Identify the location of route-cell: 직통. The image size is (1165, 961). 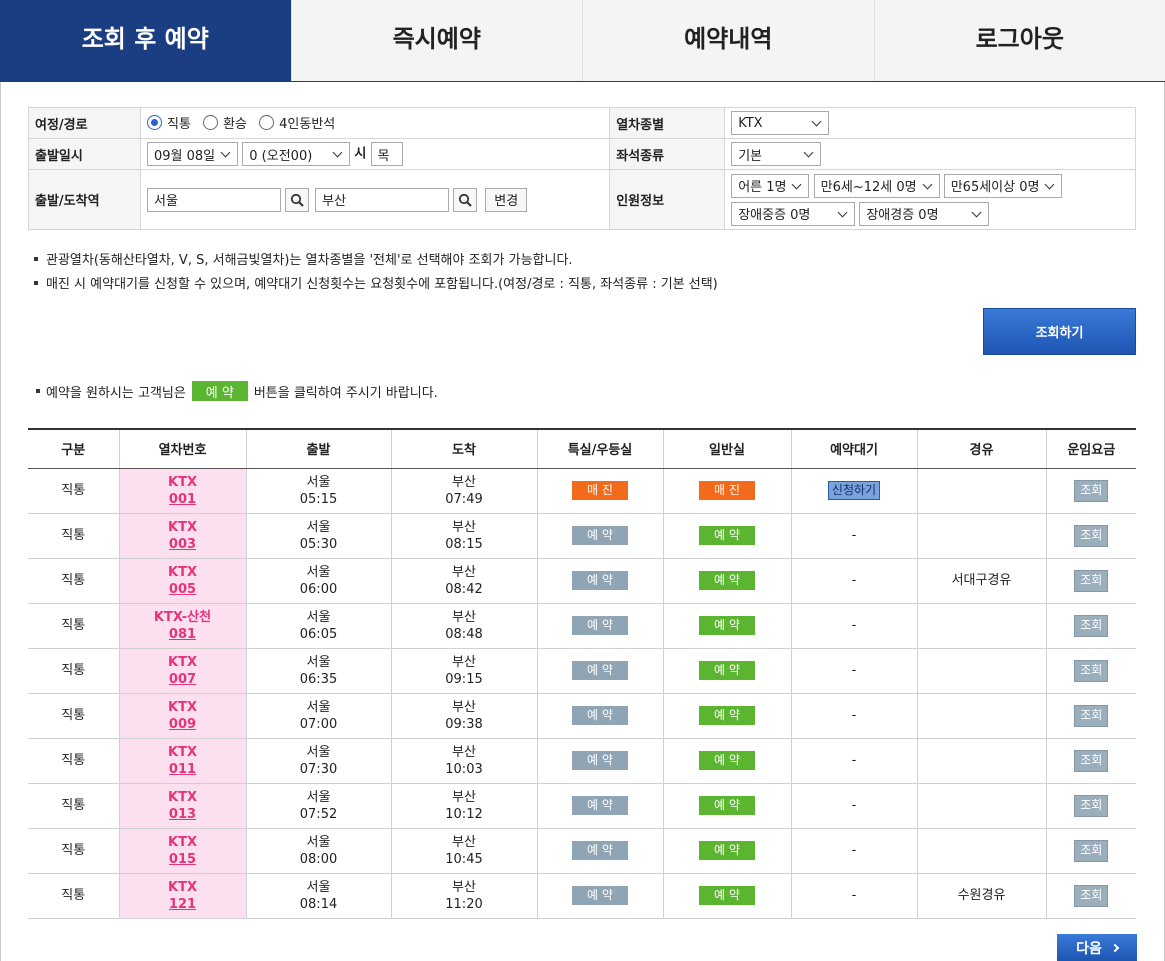
(74, 760).